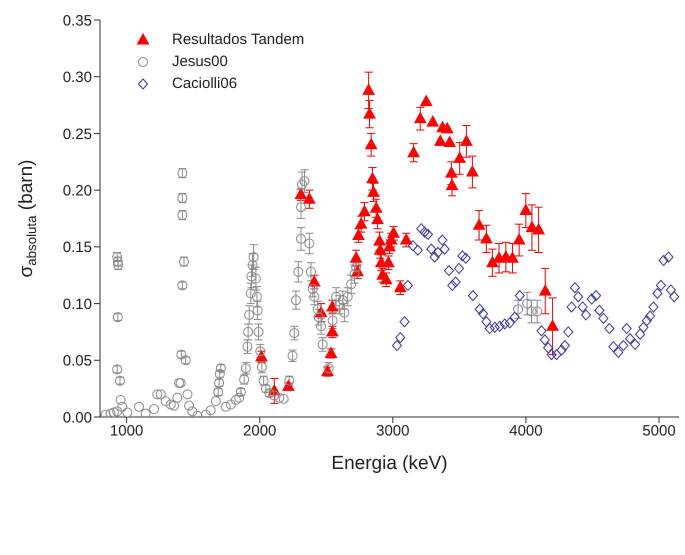  I want to click on x-axis-title: Energia (keV), so click(389, 463).